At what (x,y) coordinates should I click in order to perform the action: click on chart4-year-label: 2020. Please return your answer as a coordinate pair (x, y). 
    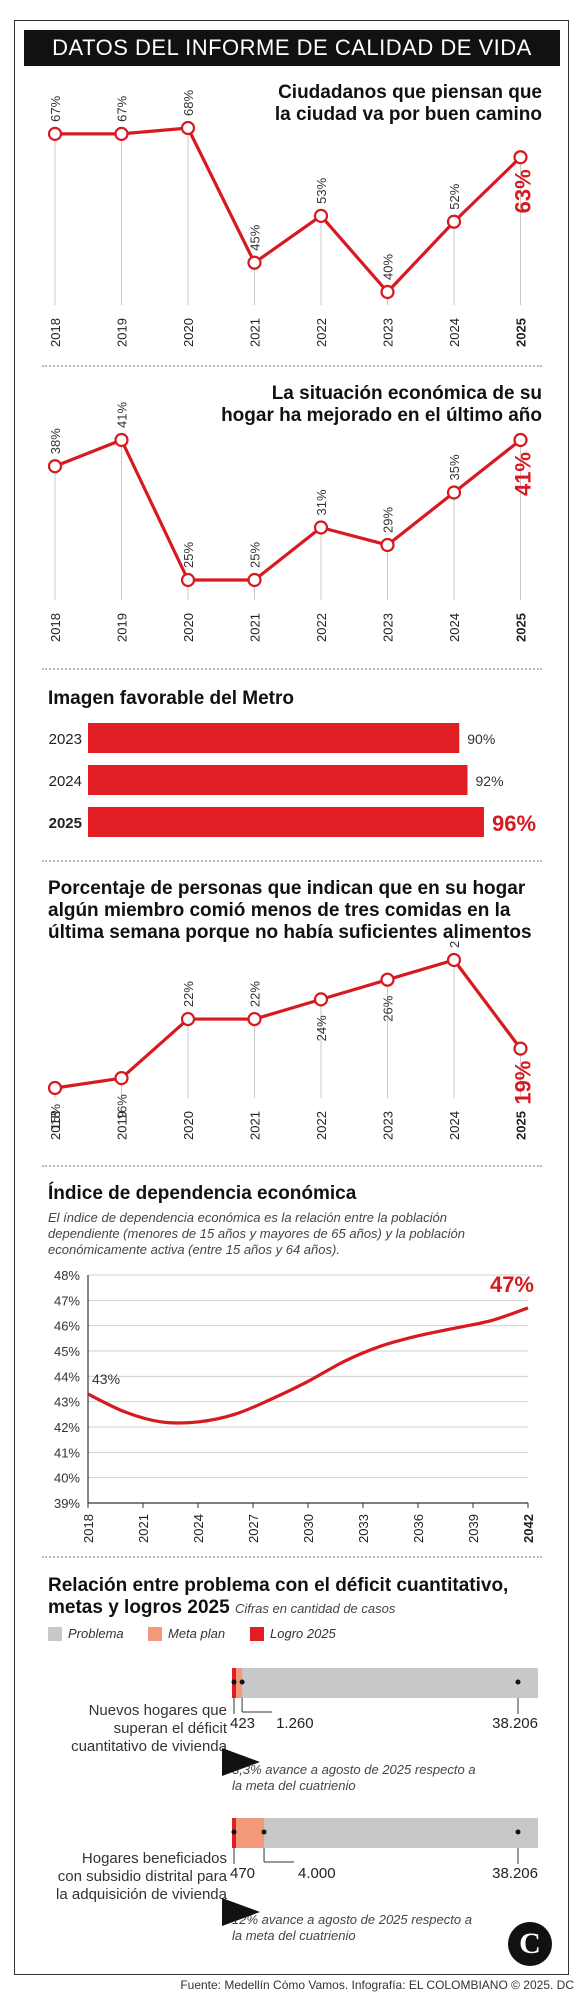
    Looking at the image, I should click on (188, 1125).